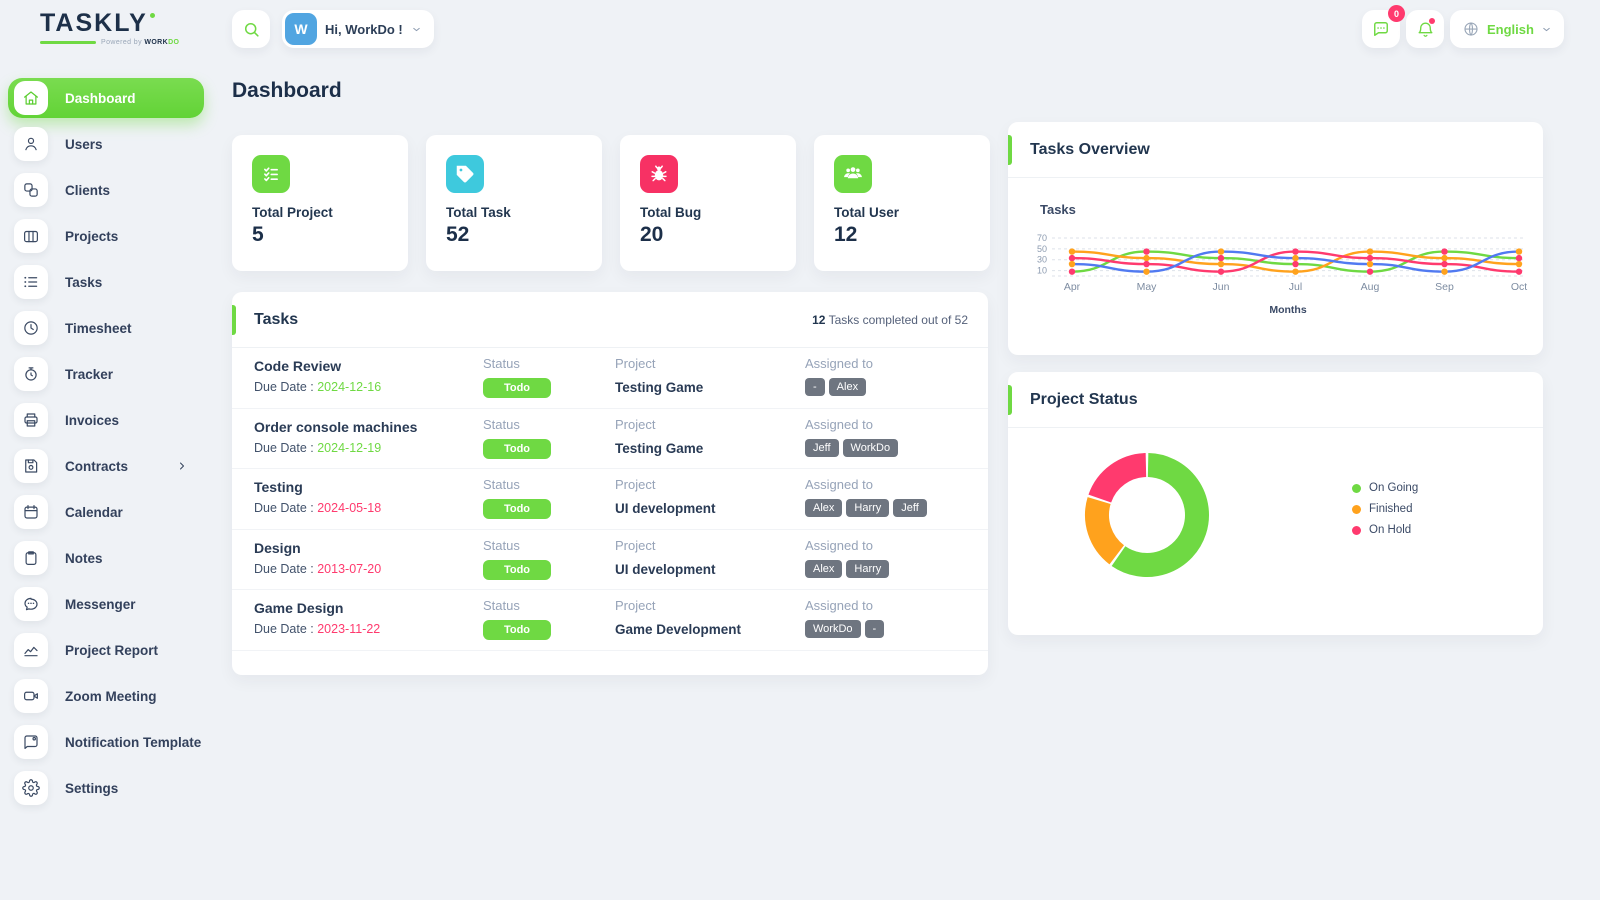 The width and height of the screenshot is (1600, 900). I want to click on sidebar-item-label: Projects, so click(92, 236).